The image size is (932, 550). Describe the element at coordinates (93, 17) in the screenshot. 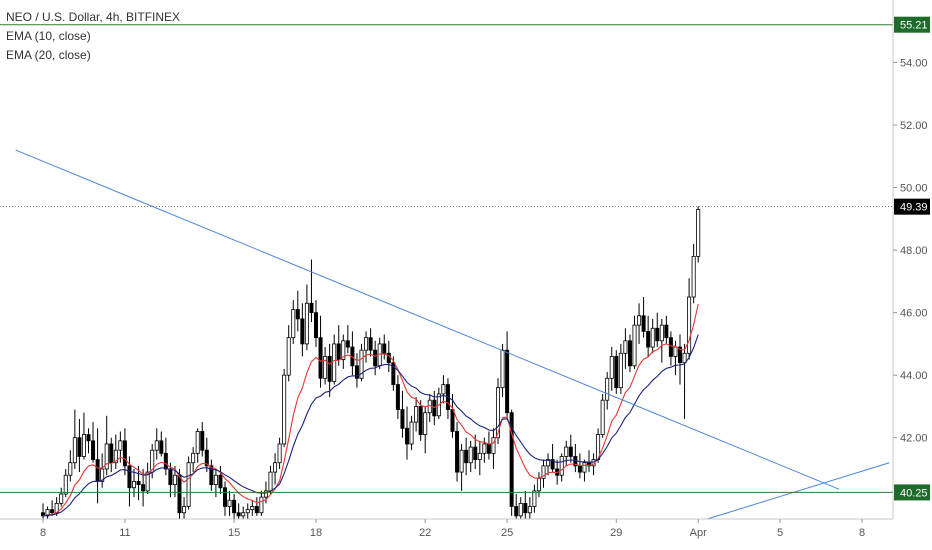

I see `symbol-title: NEO / U.S. Dollar, 4h, BITFINEX` at that location.